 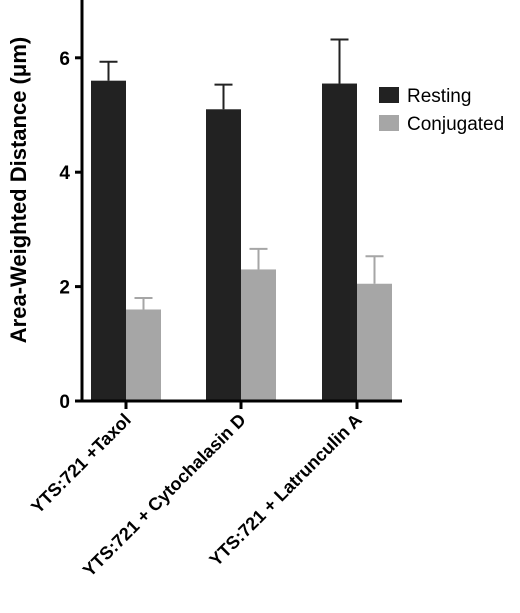 I want to click on y-tick-label: 6, so click(x=64, y=59).